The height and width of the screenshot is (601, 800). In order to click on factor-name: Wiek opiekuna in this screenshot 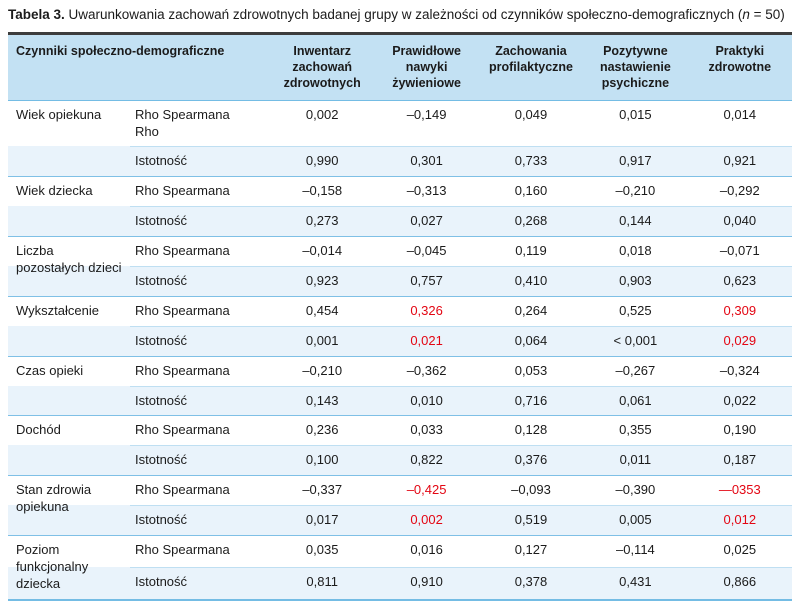, I will do `click(59, 114)`.